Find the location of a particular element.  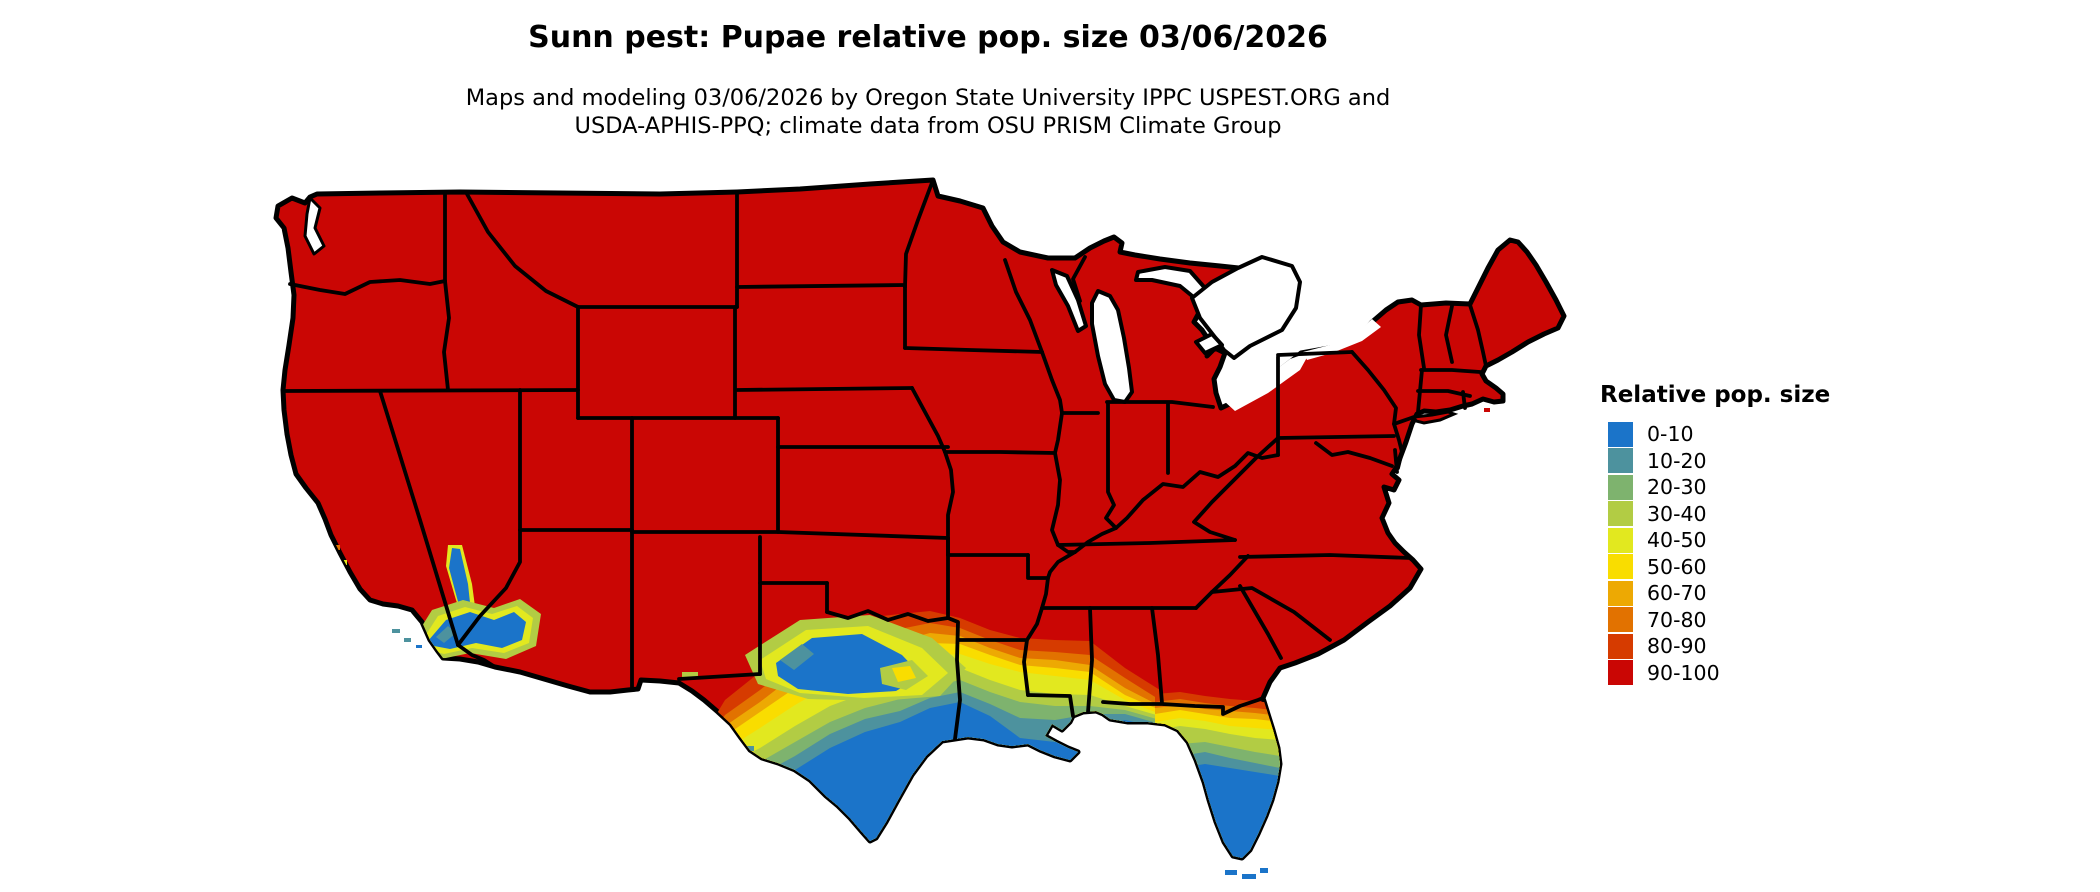

socal-patch-teal is located at coordinates (446, 634).